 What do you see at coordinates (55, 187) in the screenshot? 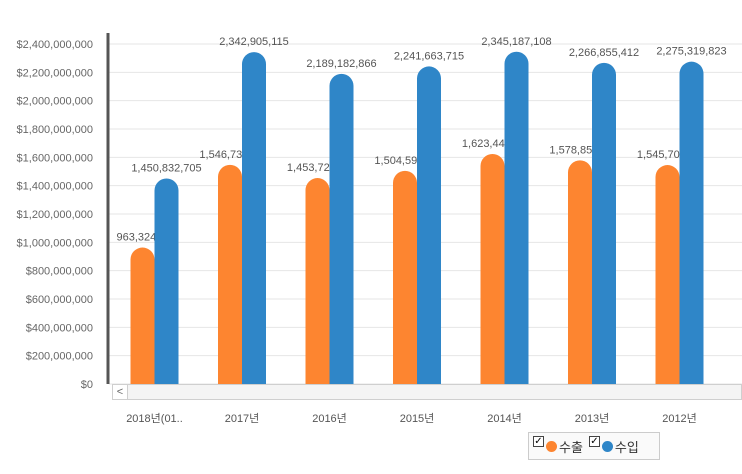
I see `y-tick-label: $1,400,000,000` at bounding box center [55, 187].